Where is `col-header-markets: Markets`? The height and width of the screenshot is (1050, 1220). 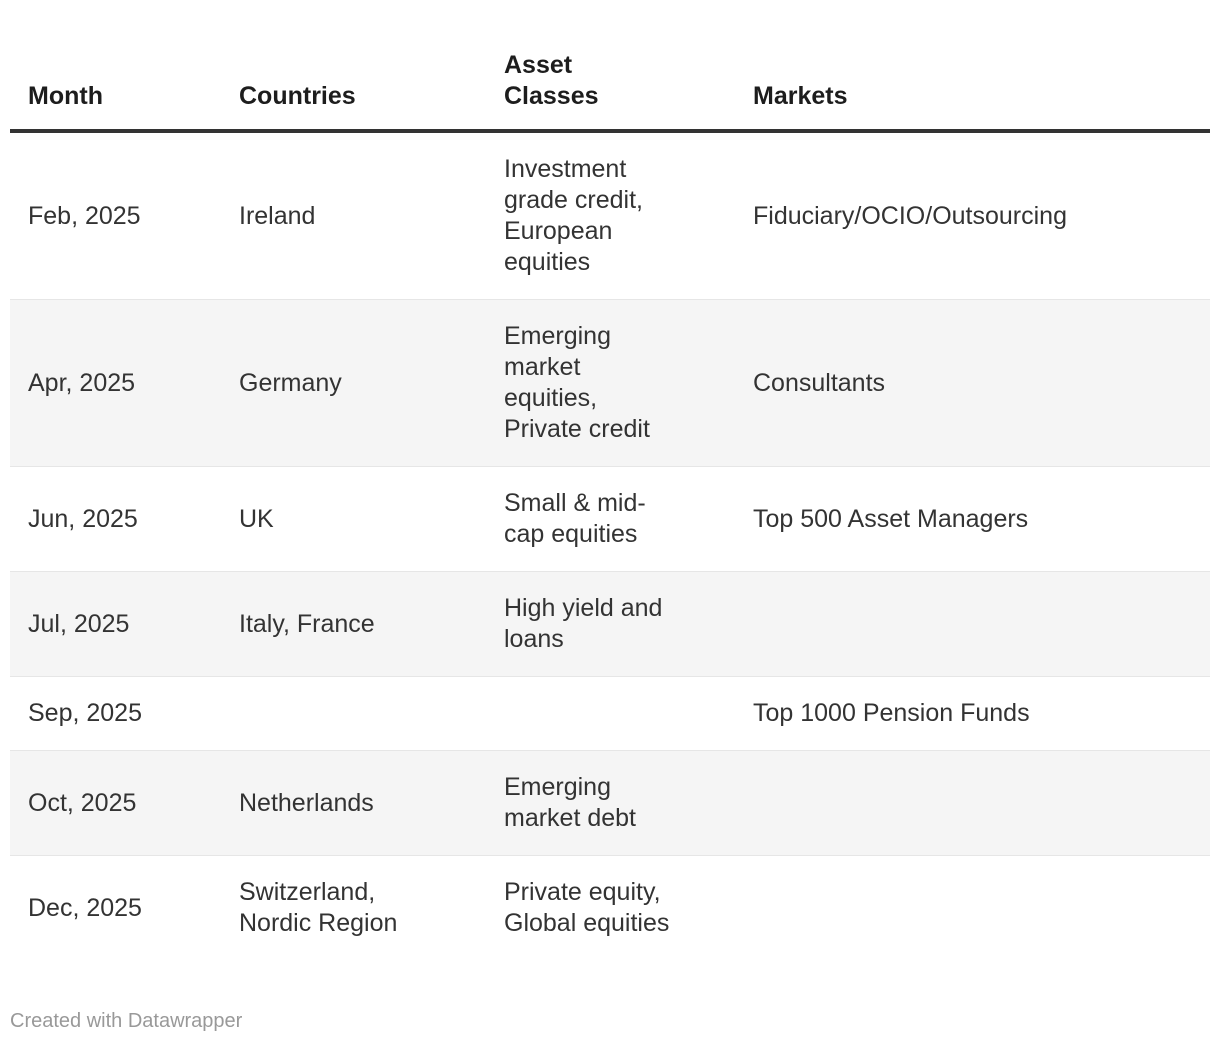 col-header-markets: Markets is located at coordinates (800, 96).